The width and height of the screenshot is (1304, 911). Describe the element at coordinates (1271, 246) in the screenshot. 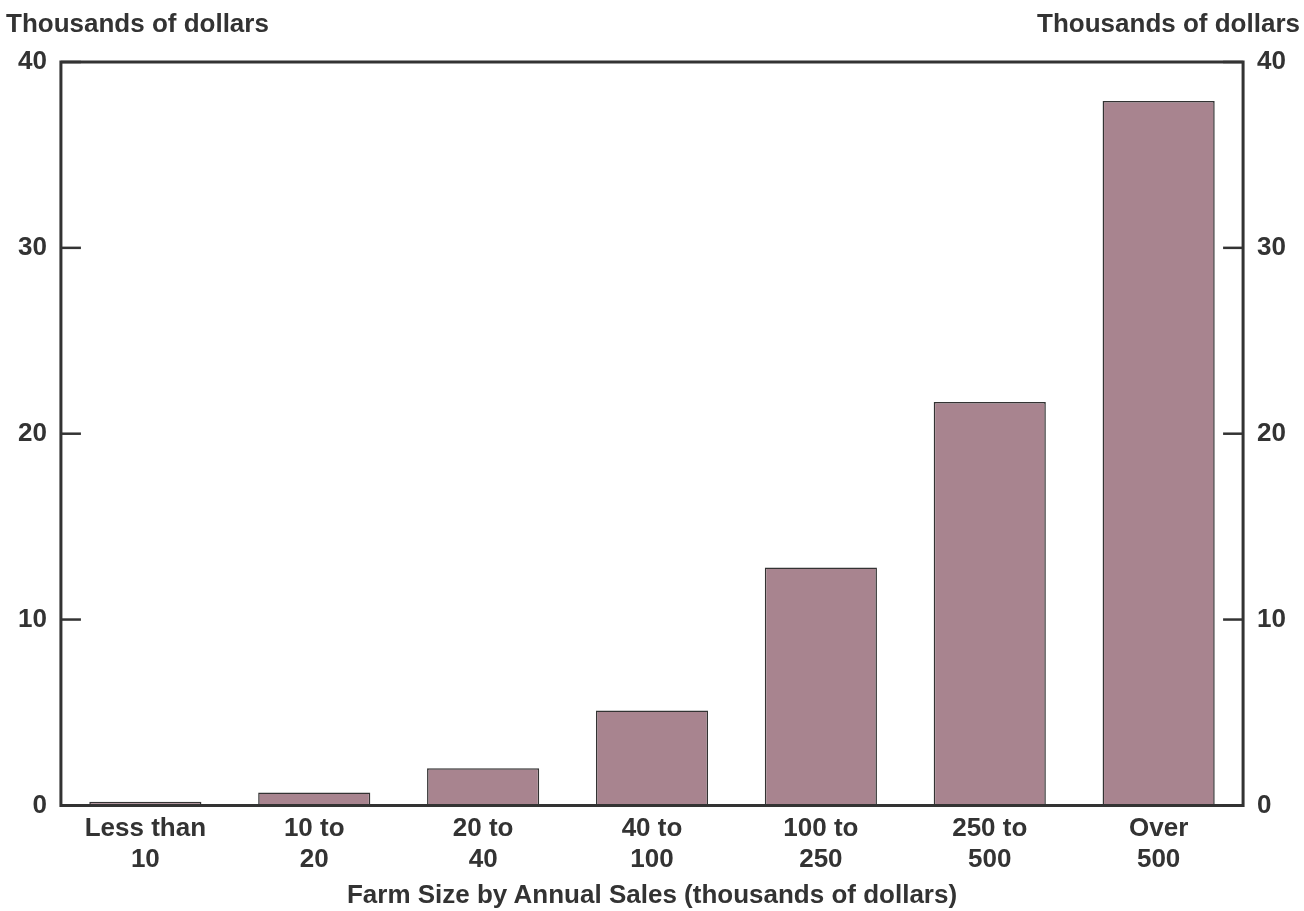

I see `y2-tick-label: 30` at that location.